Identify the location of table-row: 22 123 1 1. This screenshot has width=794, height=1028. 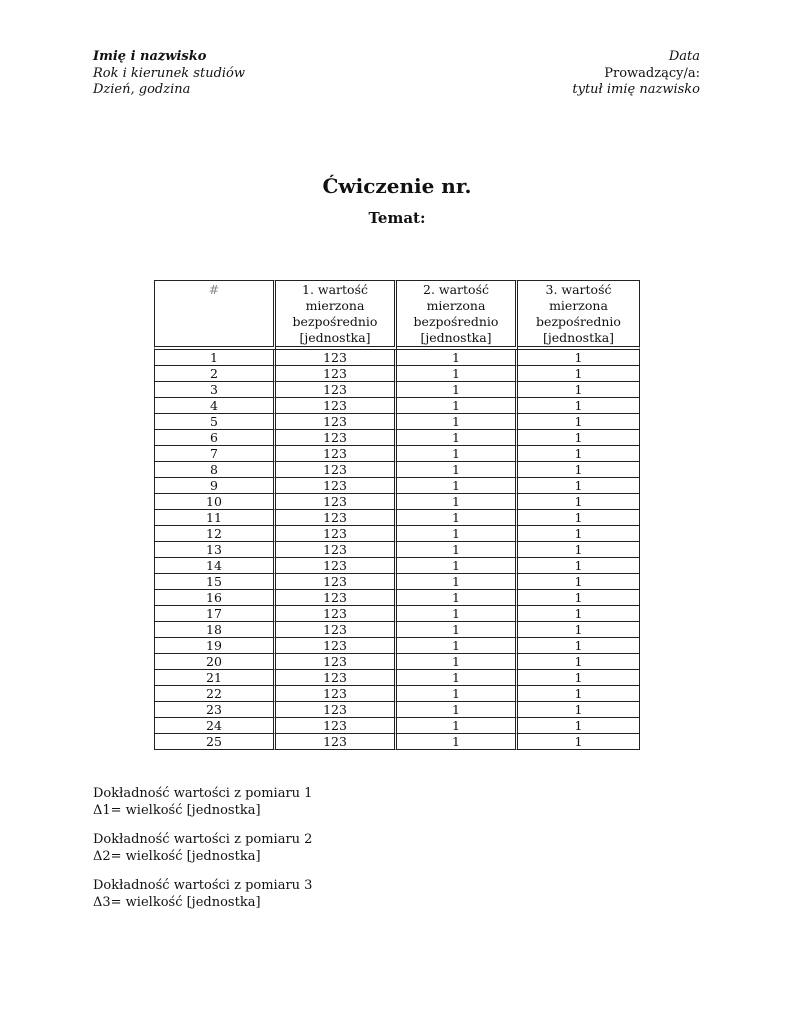
(397, 694).